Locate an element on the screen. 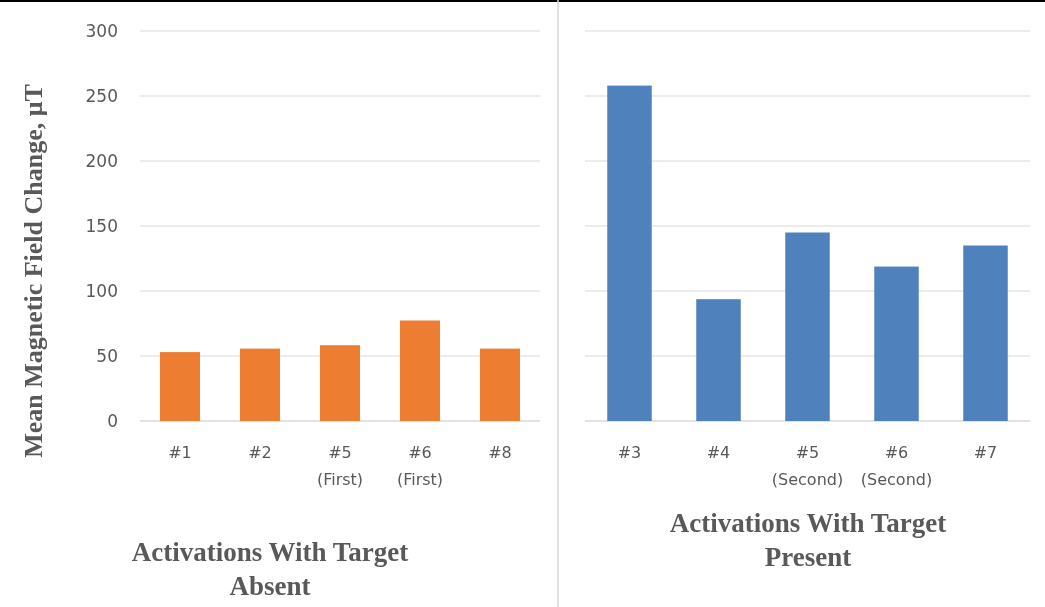  x-tick-label: #2 is located at coordinates (260, 452).